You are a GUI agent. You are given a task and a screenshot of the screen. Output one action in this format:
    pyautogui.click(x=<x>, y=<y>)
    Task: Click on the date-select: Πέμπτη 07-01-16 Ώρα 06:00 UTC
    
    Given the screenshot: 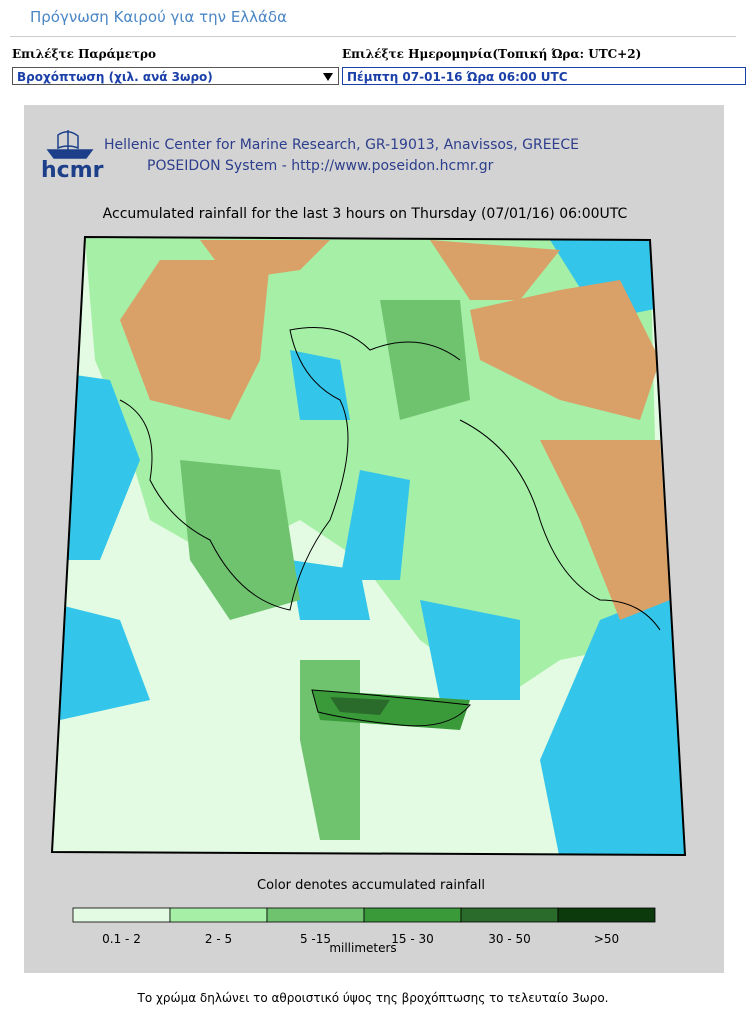 What is the action you would take?
    pyautogui.click(x=544, y=76)
    